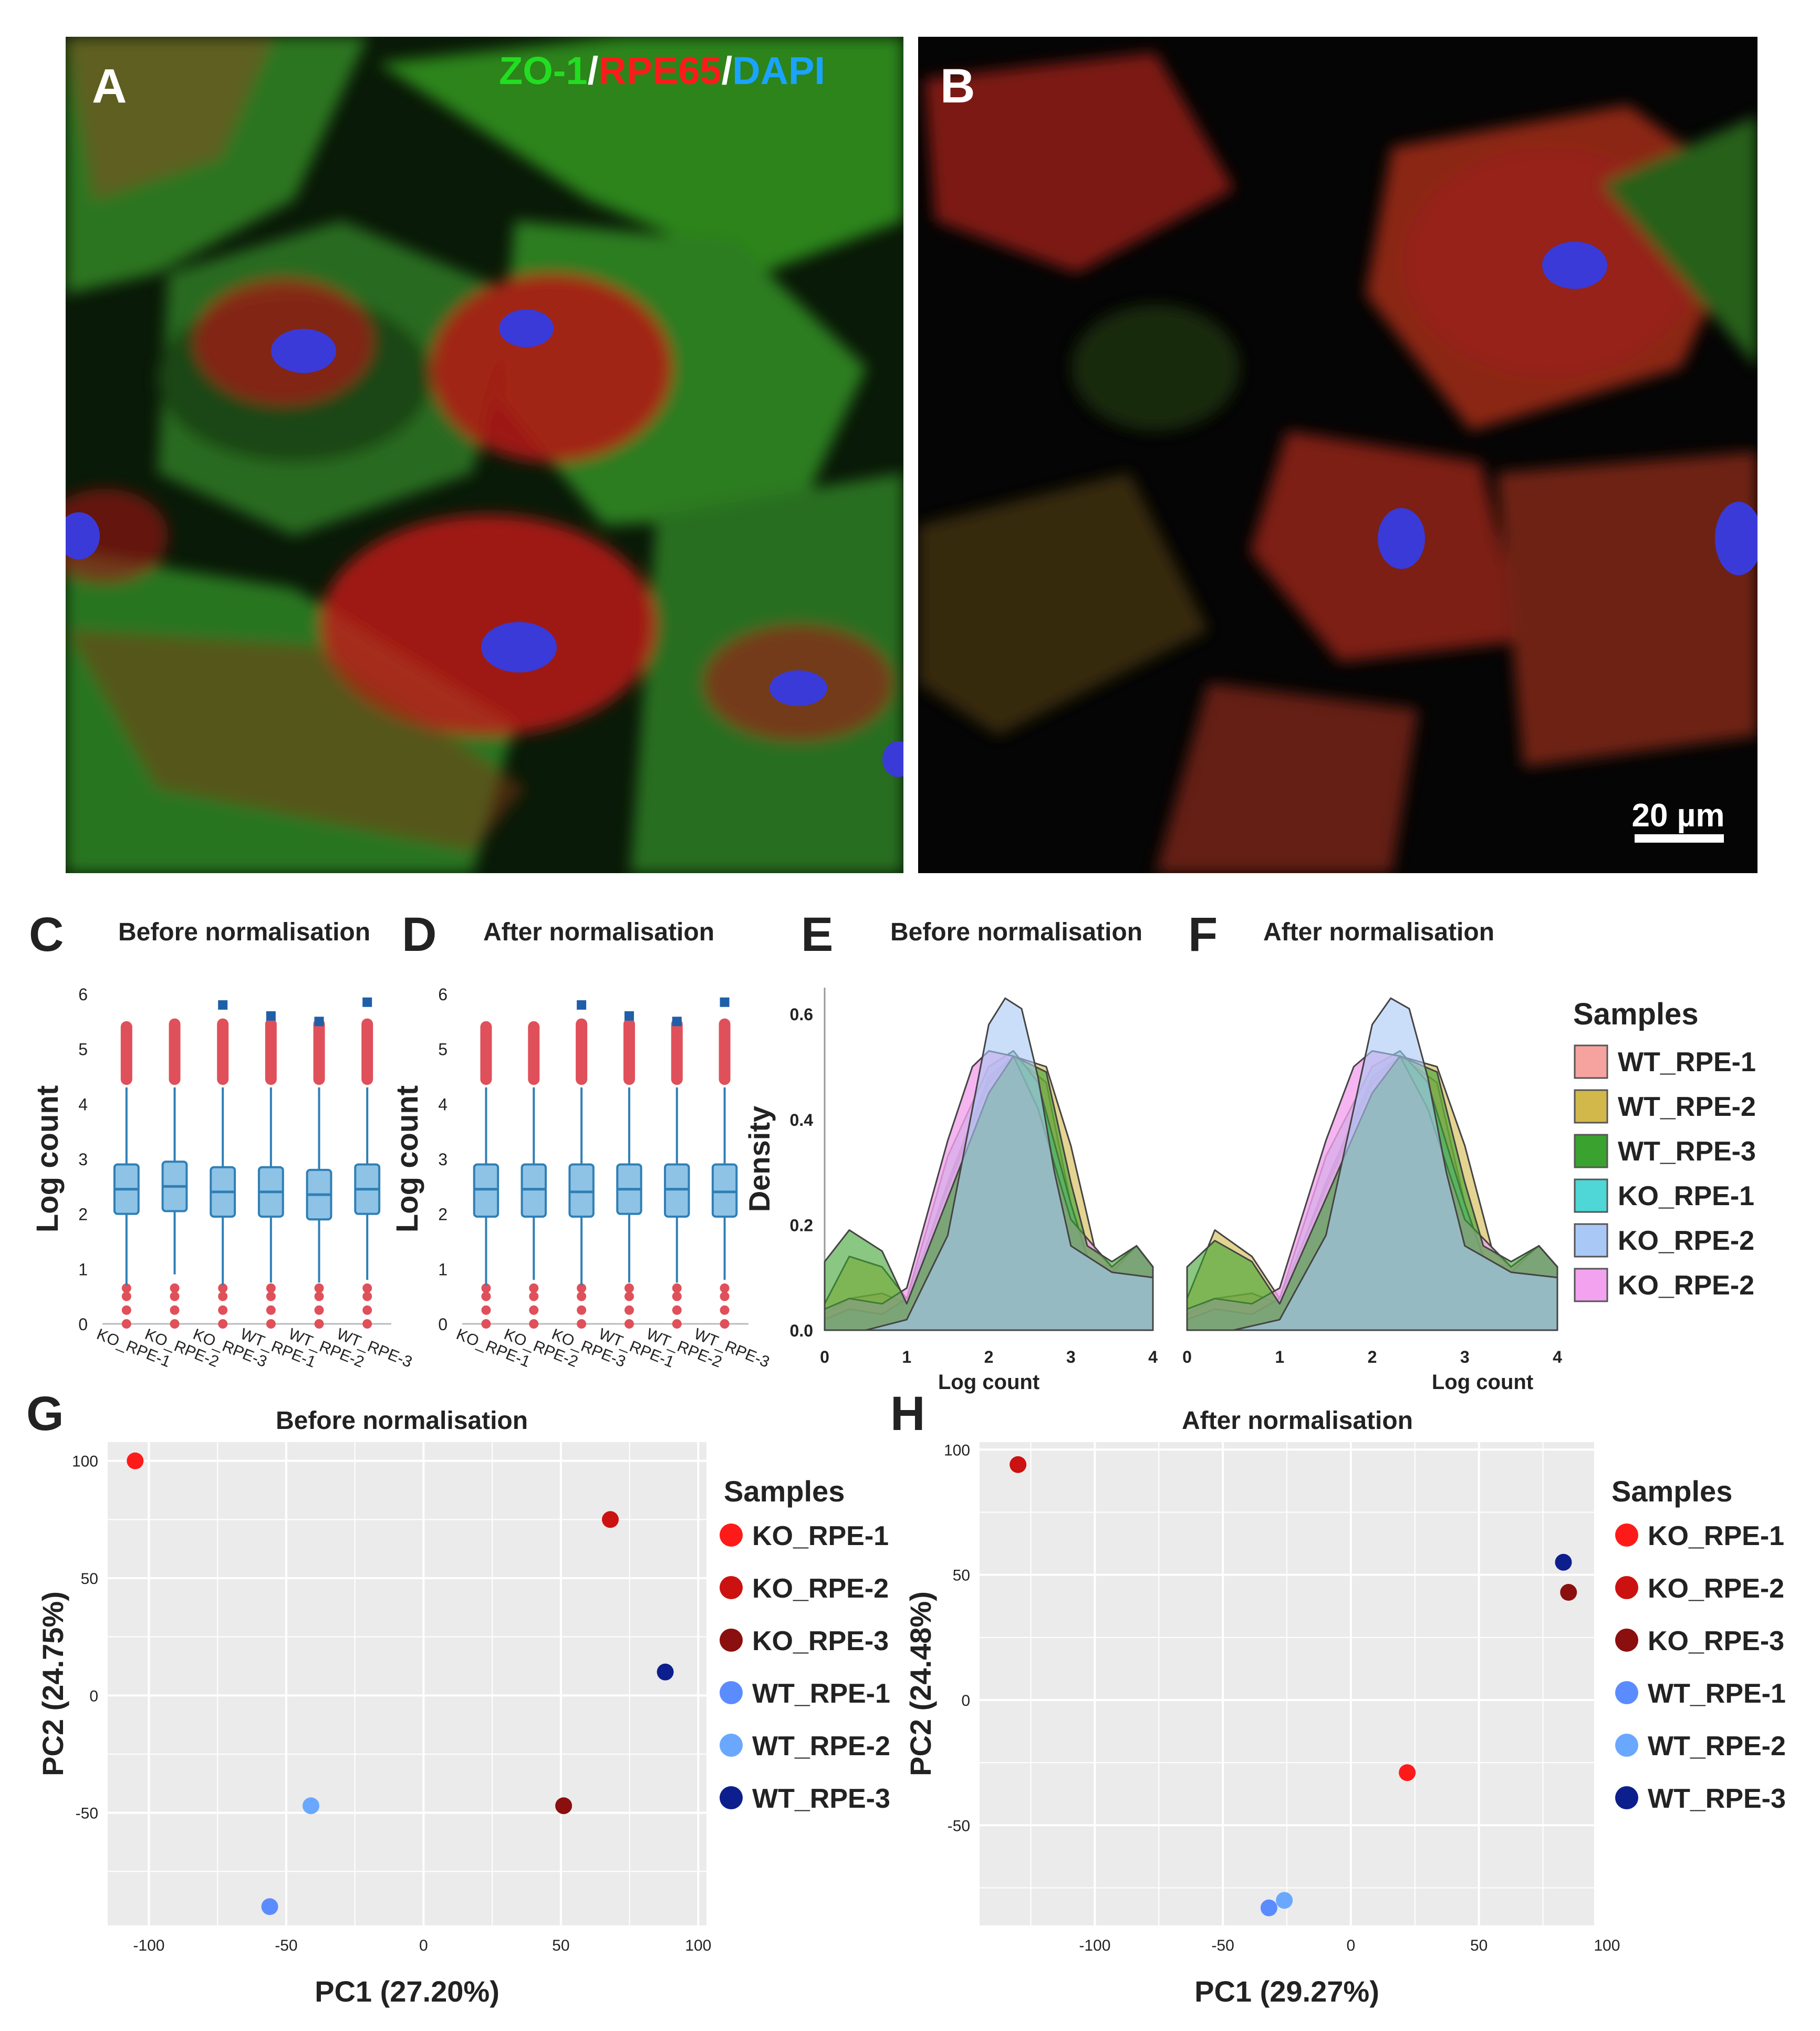 This screenshot has height=2031, width=1820. Describe the element at coordinates (728, 70) in the screenshot. I see `stain-sep-2: /` at that location.